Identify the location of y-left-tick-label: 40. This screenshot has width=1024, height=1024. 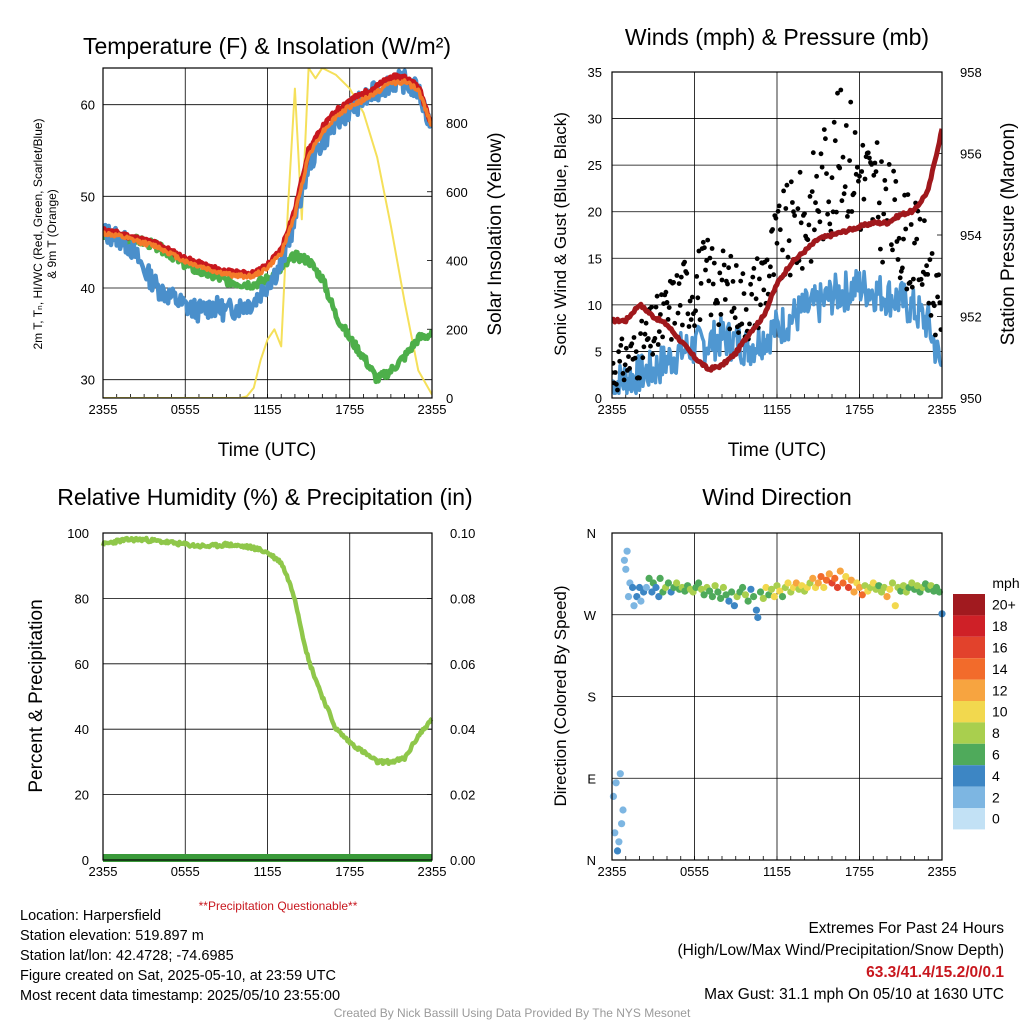
(82, 729).